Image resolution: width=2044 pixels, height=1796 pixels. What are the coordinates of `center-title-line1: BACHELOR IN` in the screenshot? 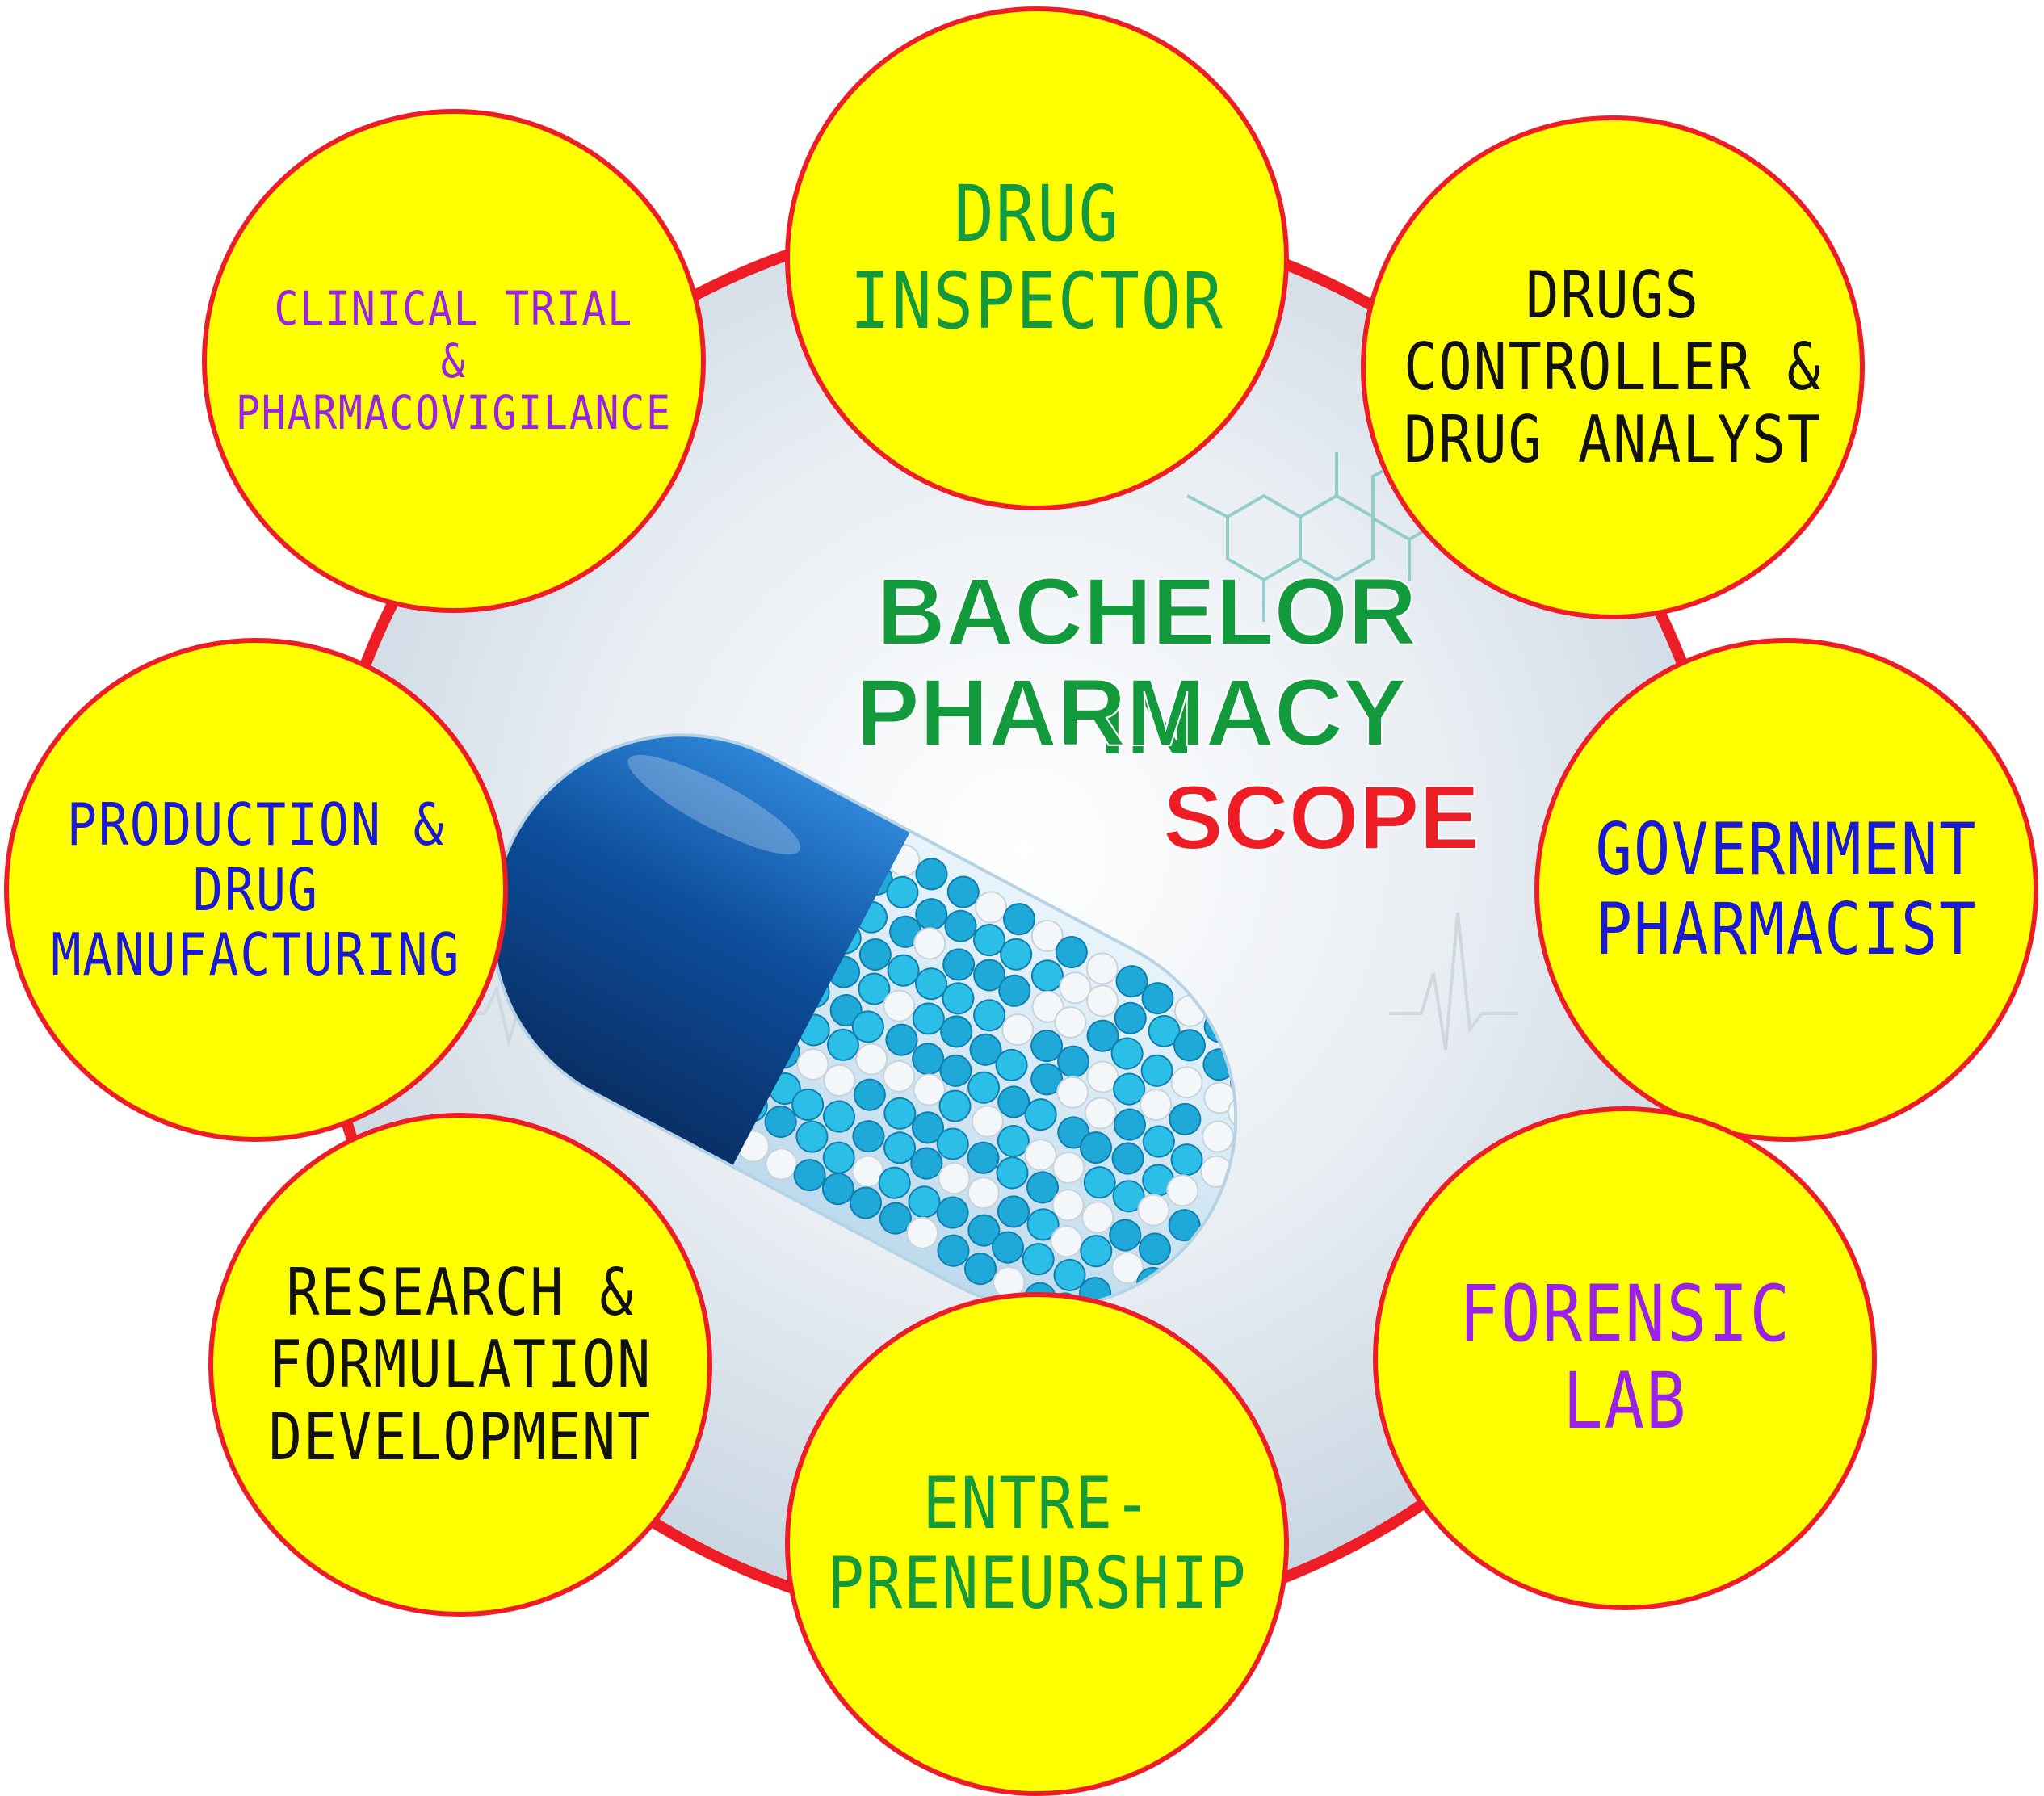 It's located at (1147, 667).